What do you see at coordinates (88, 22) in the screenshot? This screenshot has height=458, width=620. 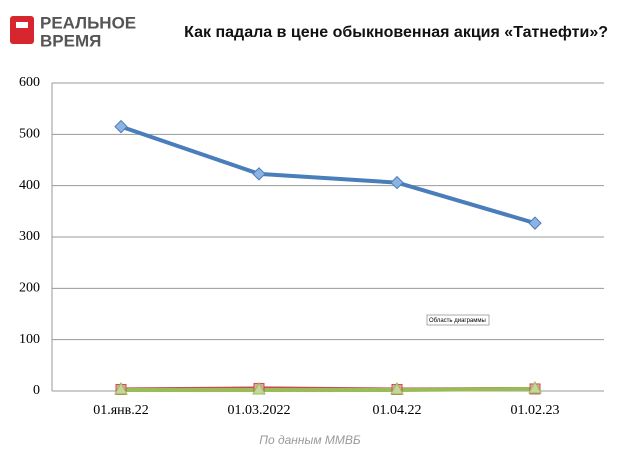 I see `logo-text: РЕАЛЬНОЕ` at bounding box center [88, 22].